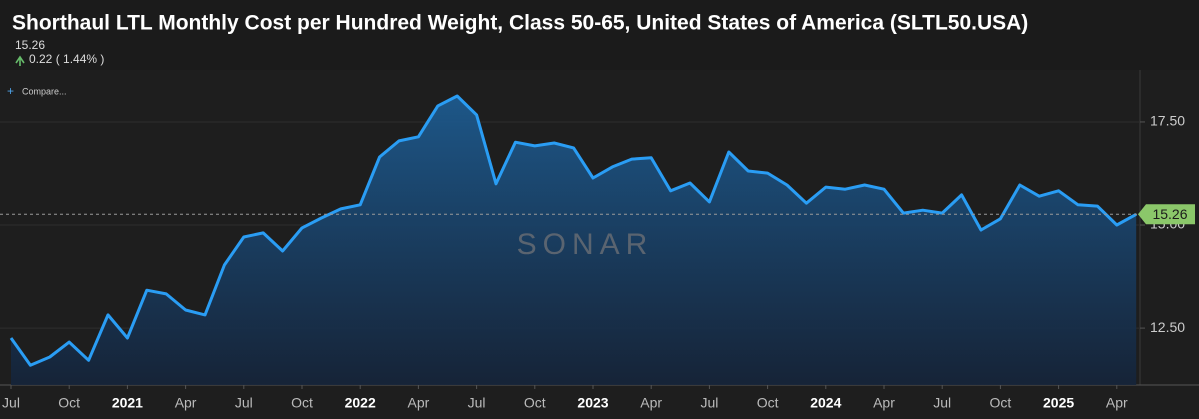  What do you see at coordinates (592, 403) in the screenshot?
I see `x-tick-label: 2023` at bounding box center [592, 403].